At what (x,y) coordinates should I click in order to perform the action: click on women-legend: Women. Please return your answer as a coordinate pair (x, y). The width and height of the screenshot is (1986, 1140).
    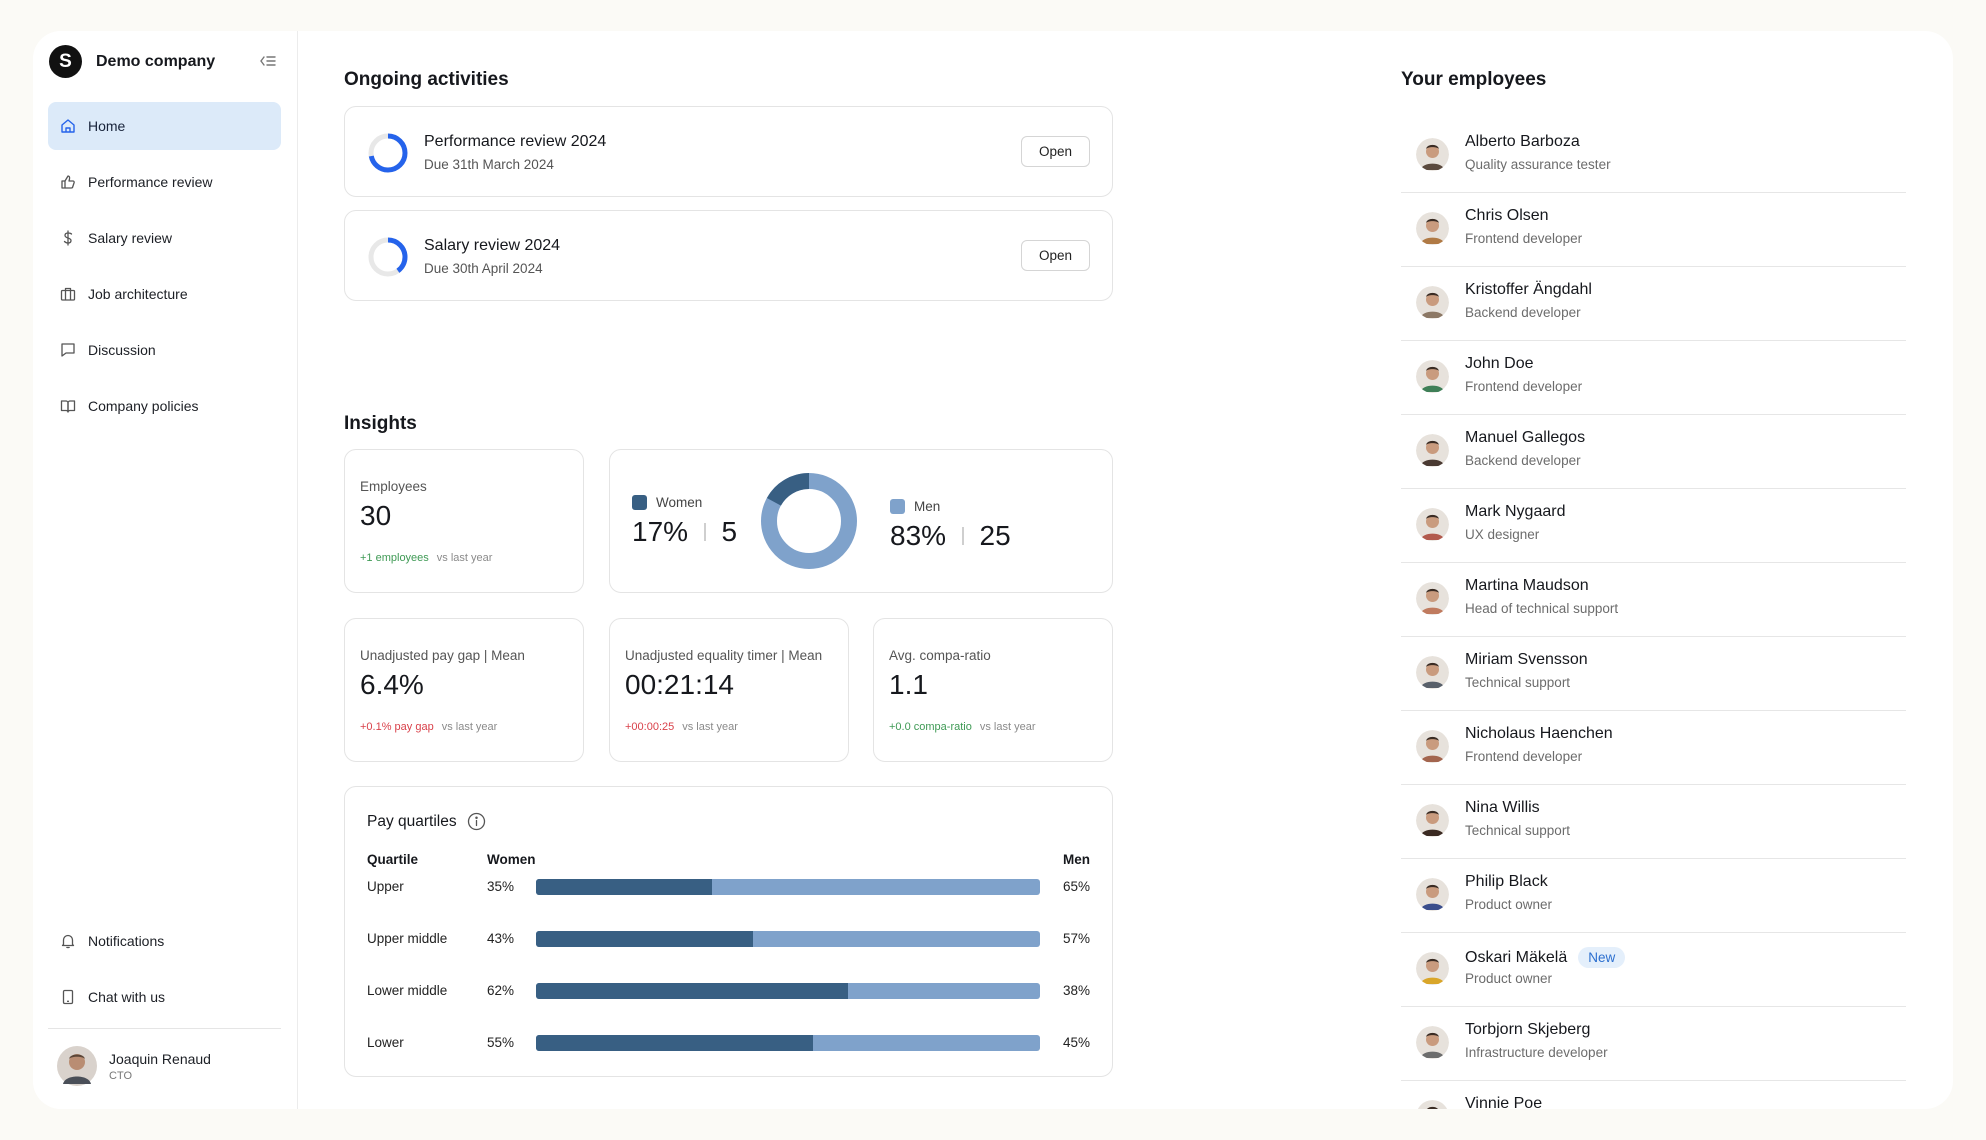
    Looking at the image, I should click on (667, 502).